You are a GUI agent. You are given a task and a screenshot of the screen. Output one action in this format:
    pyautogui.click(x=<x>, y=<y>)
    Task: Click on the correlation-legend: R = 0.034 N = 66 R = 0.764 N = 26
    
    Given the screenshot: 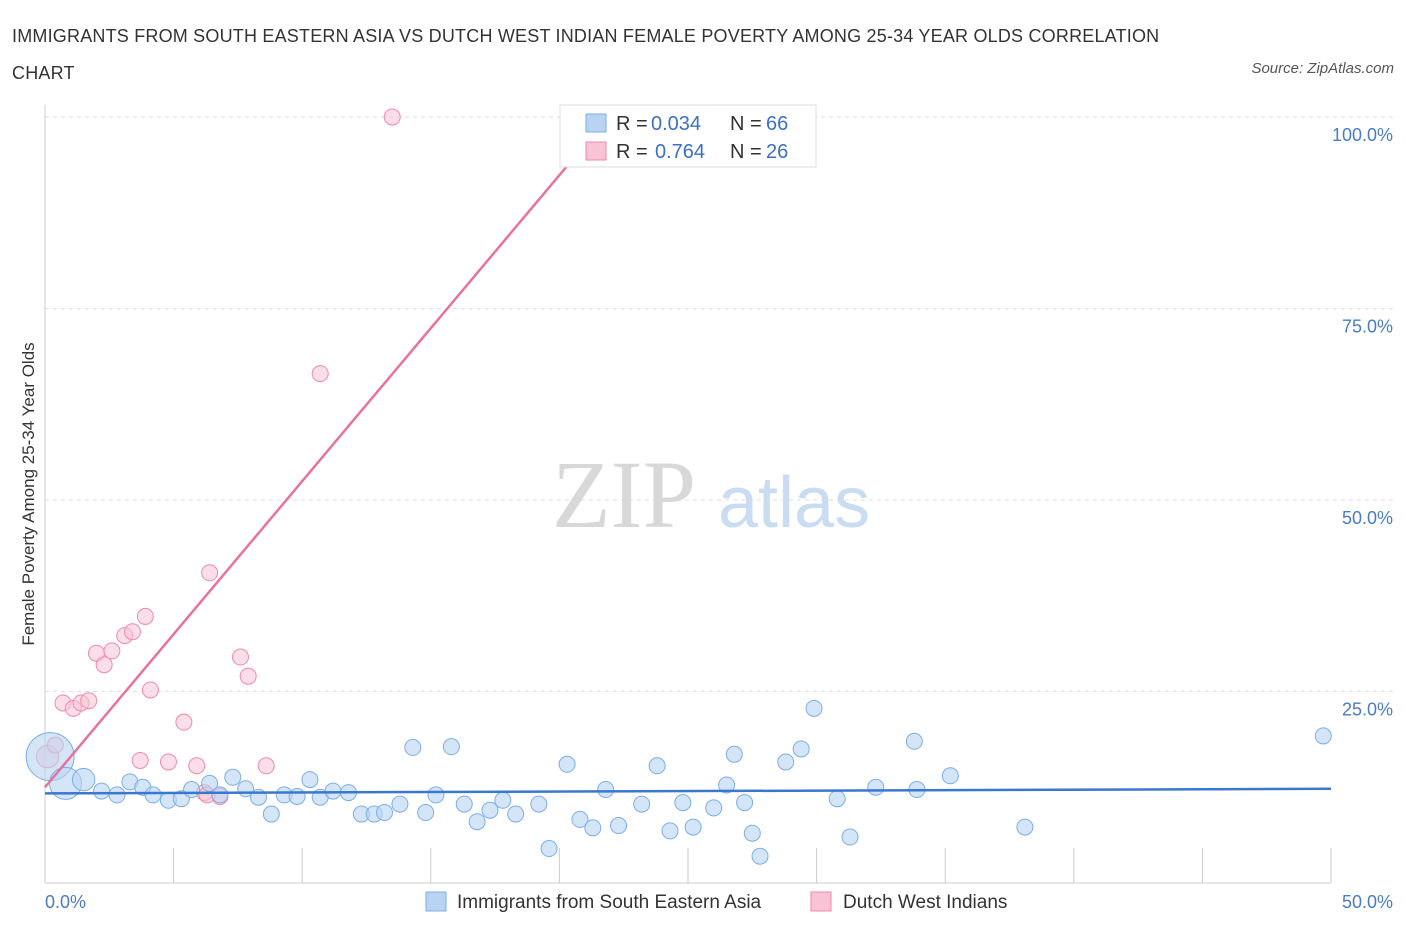 What is the action you would take?
    pyautogui.click(x=688, y=136)
    